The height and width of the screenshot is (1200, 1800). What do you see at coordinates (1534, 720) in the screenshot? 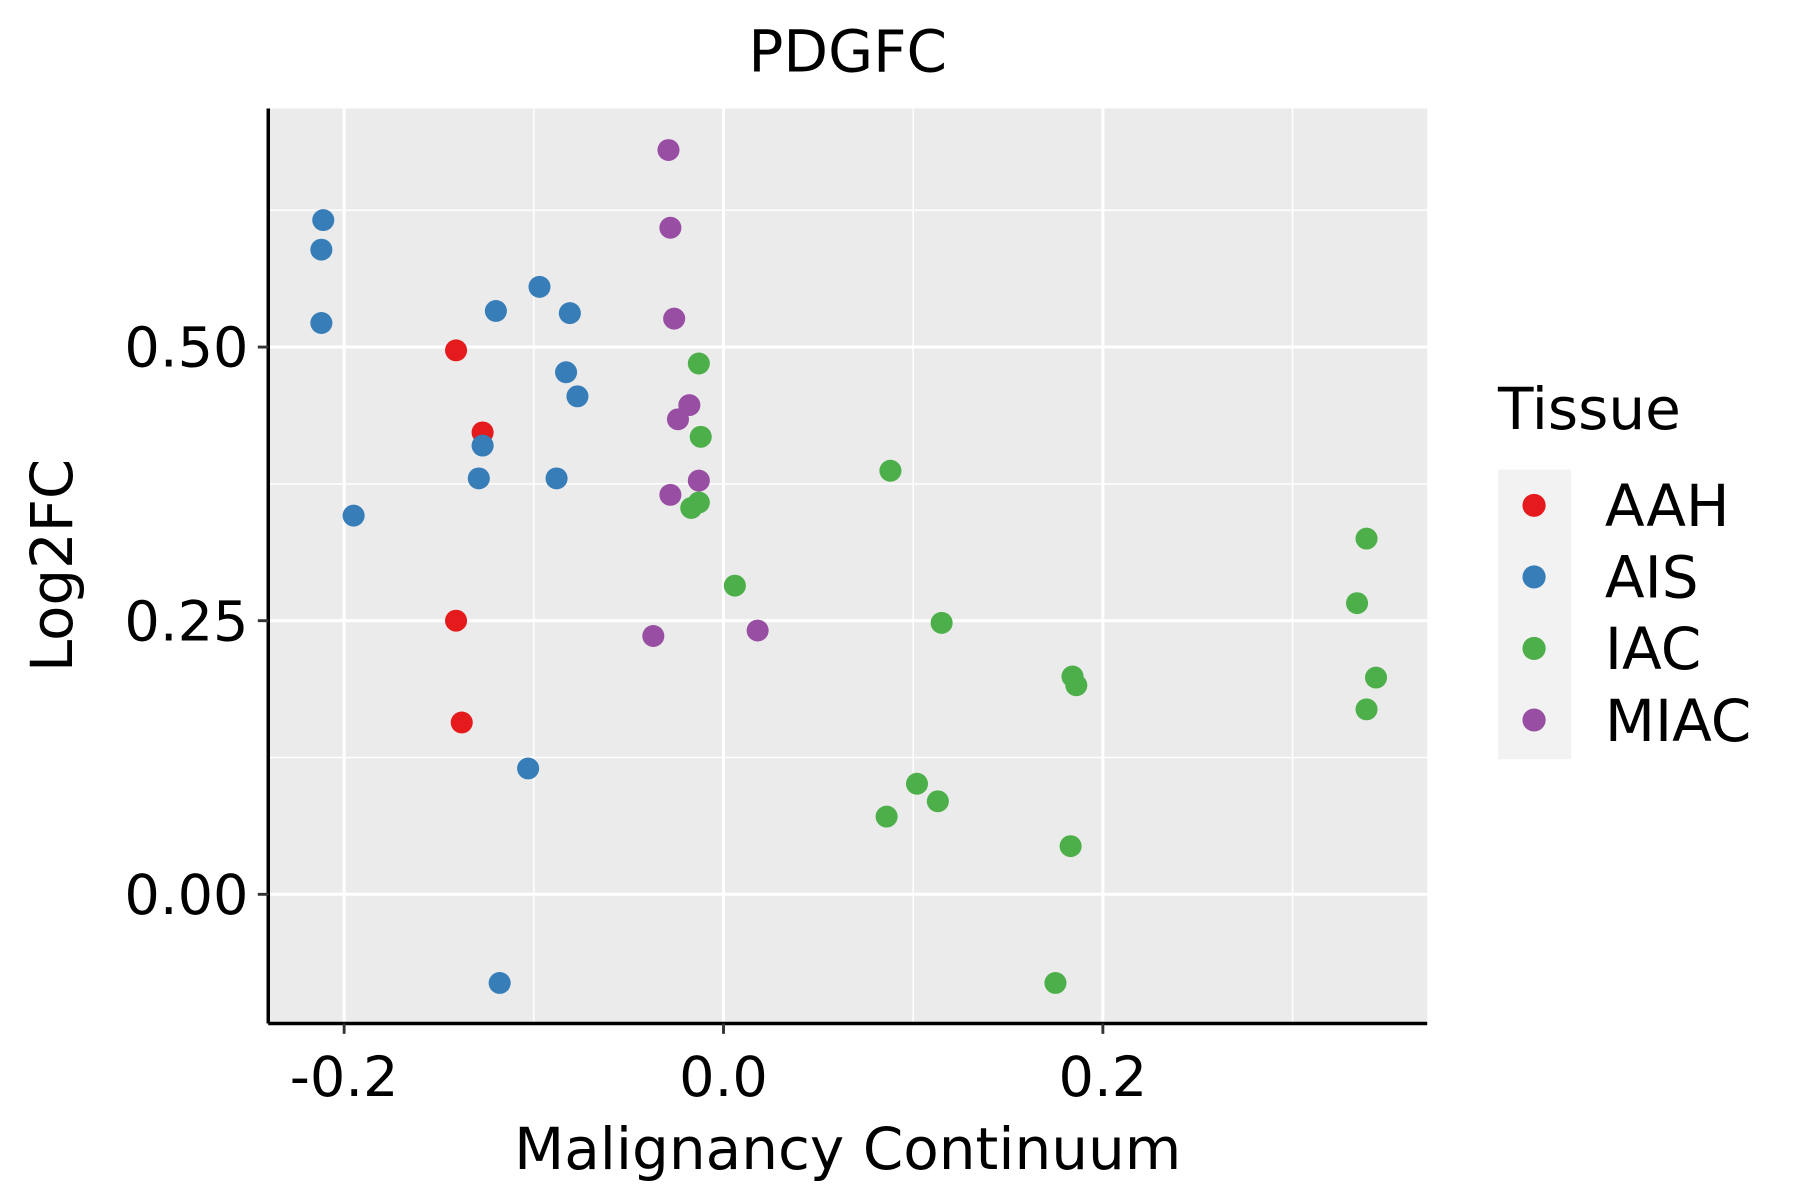
I see `legend-key-miac` at bounding box center [1534, 720].